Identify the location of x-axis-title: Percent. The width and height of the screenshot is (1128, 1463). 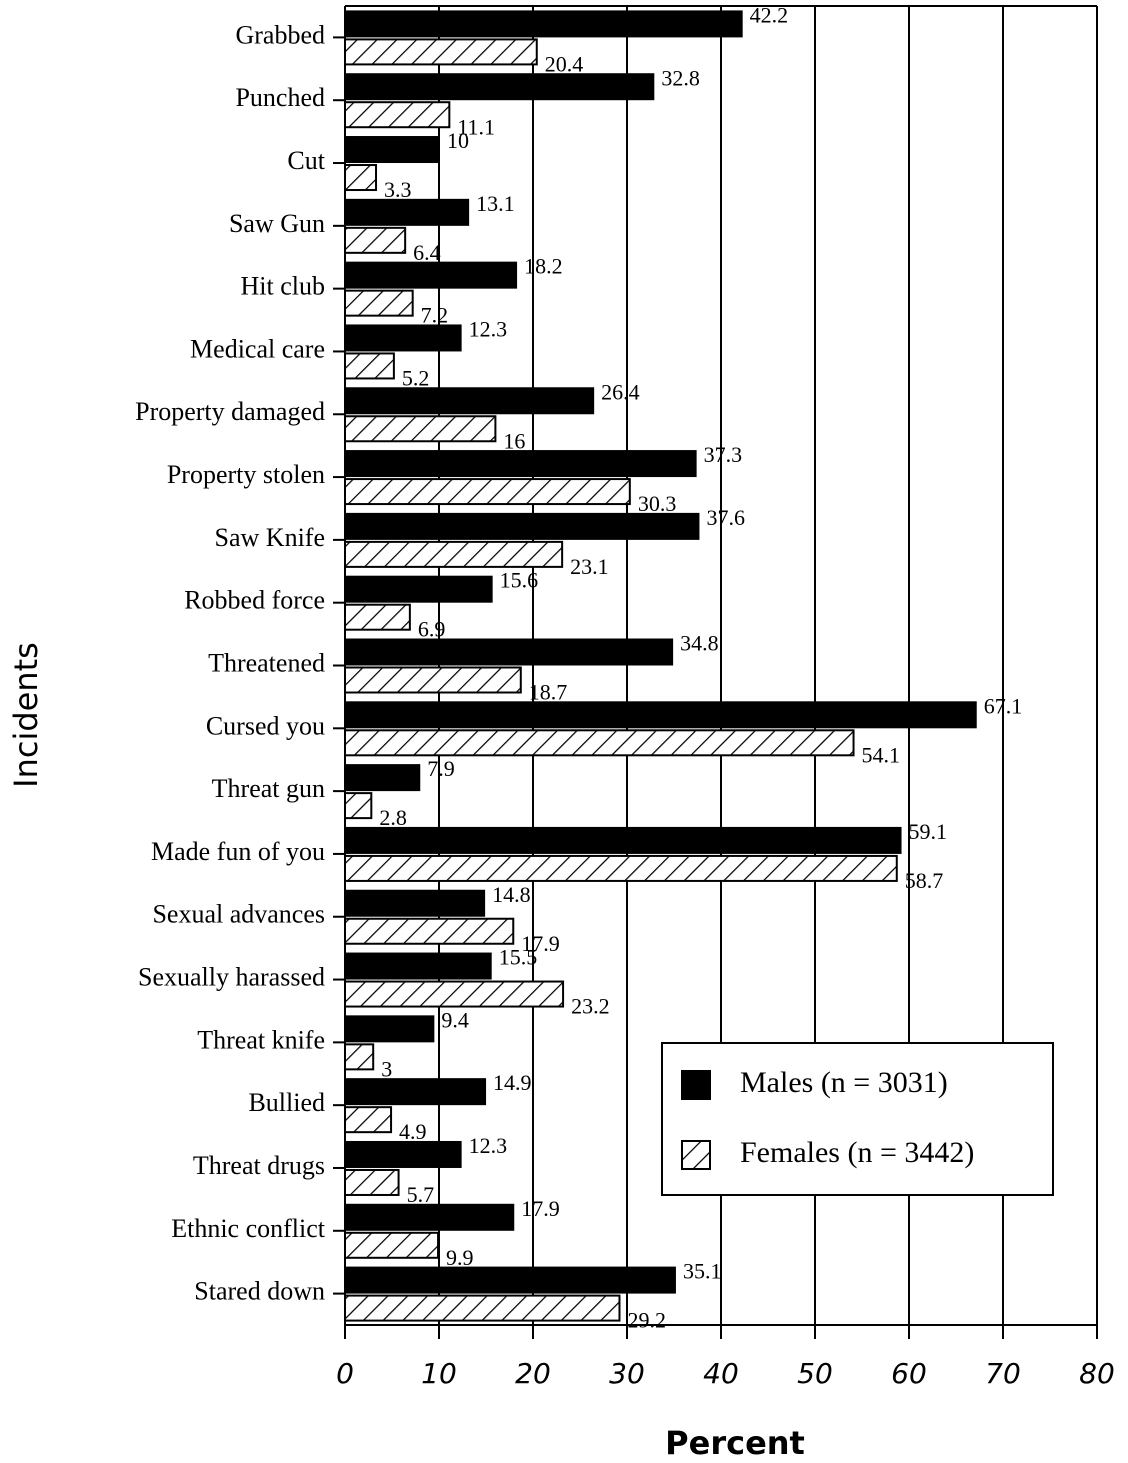
(735, 1443).